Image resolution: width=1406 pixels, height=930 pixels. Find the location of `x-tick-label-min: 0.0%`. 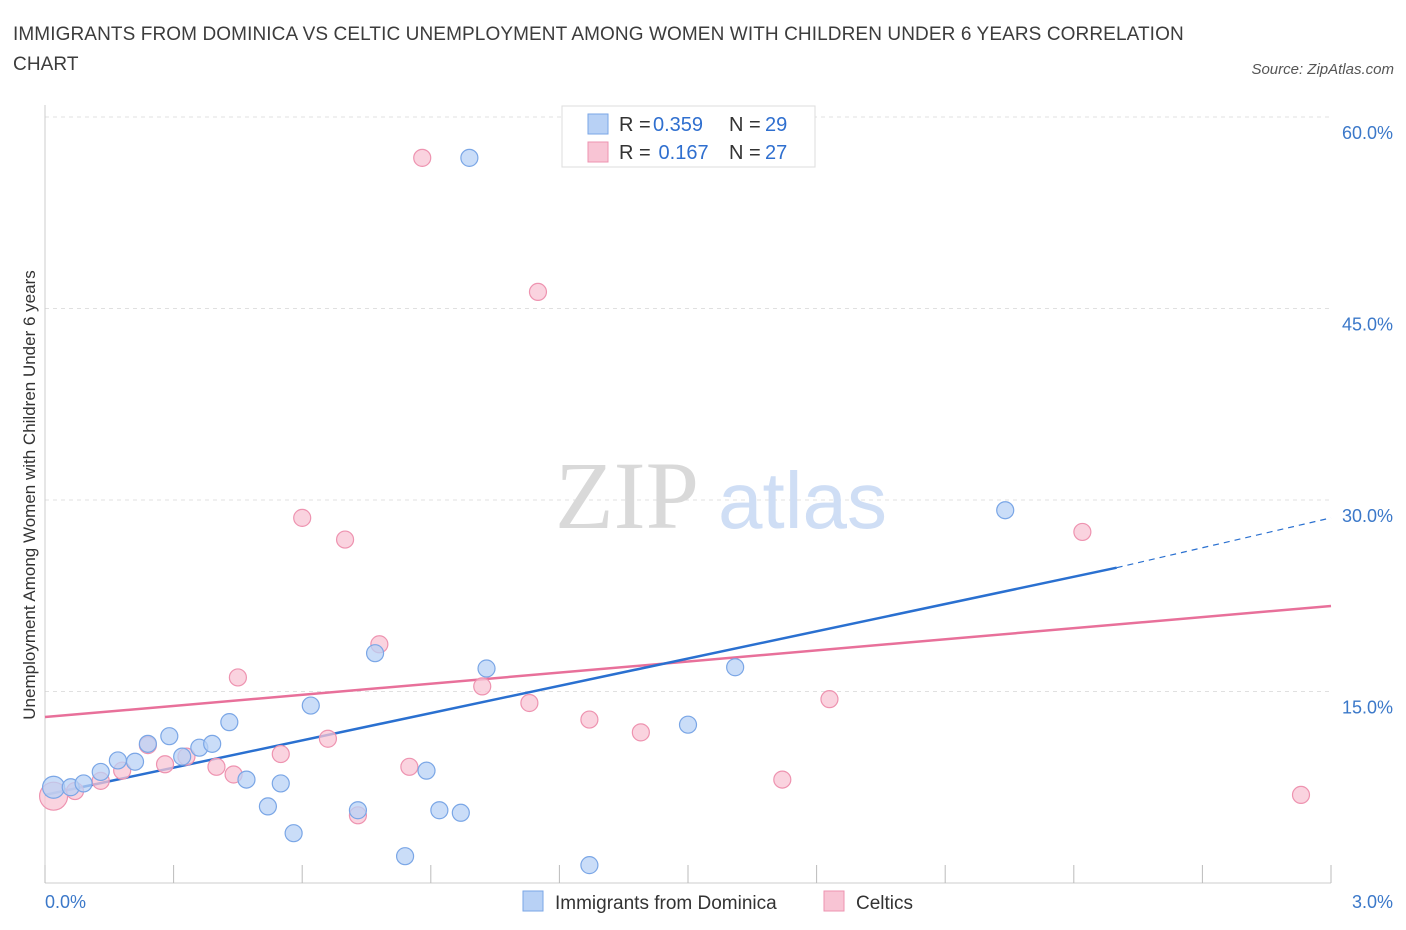

x-tick-label-min: 0.0% is located at coordinates (65, 902).